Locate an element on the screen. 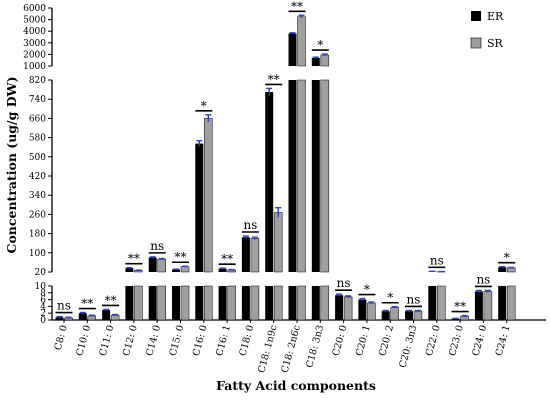 The width and height of the screenshot is (550, 400). legend-label-sr: SR is located at coordinates (495, 43).